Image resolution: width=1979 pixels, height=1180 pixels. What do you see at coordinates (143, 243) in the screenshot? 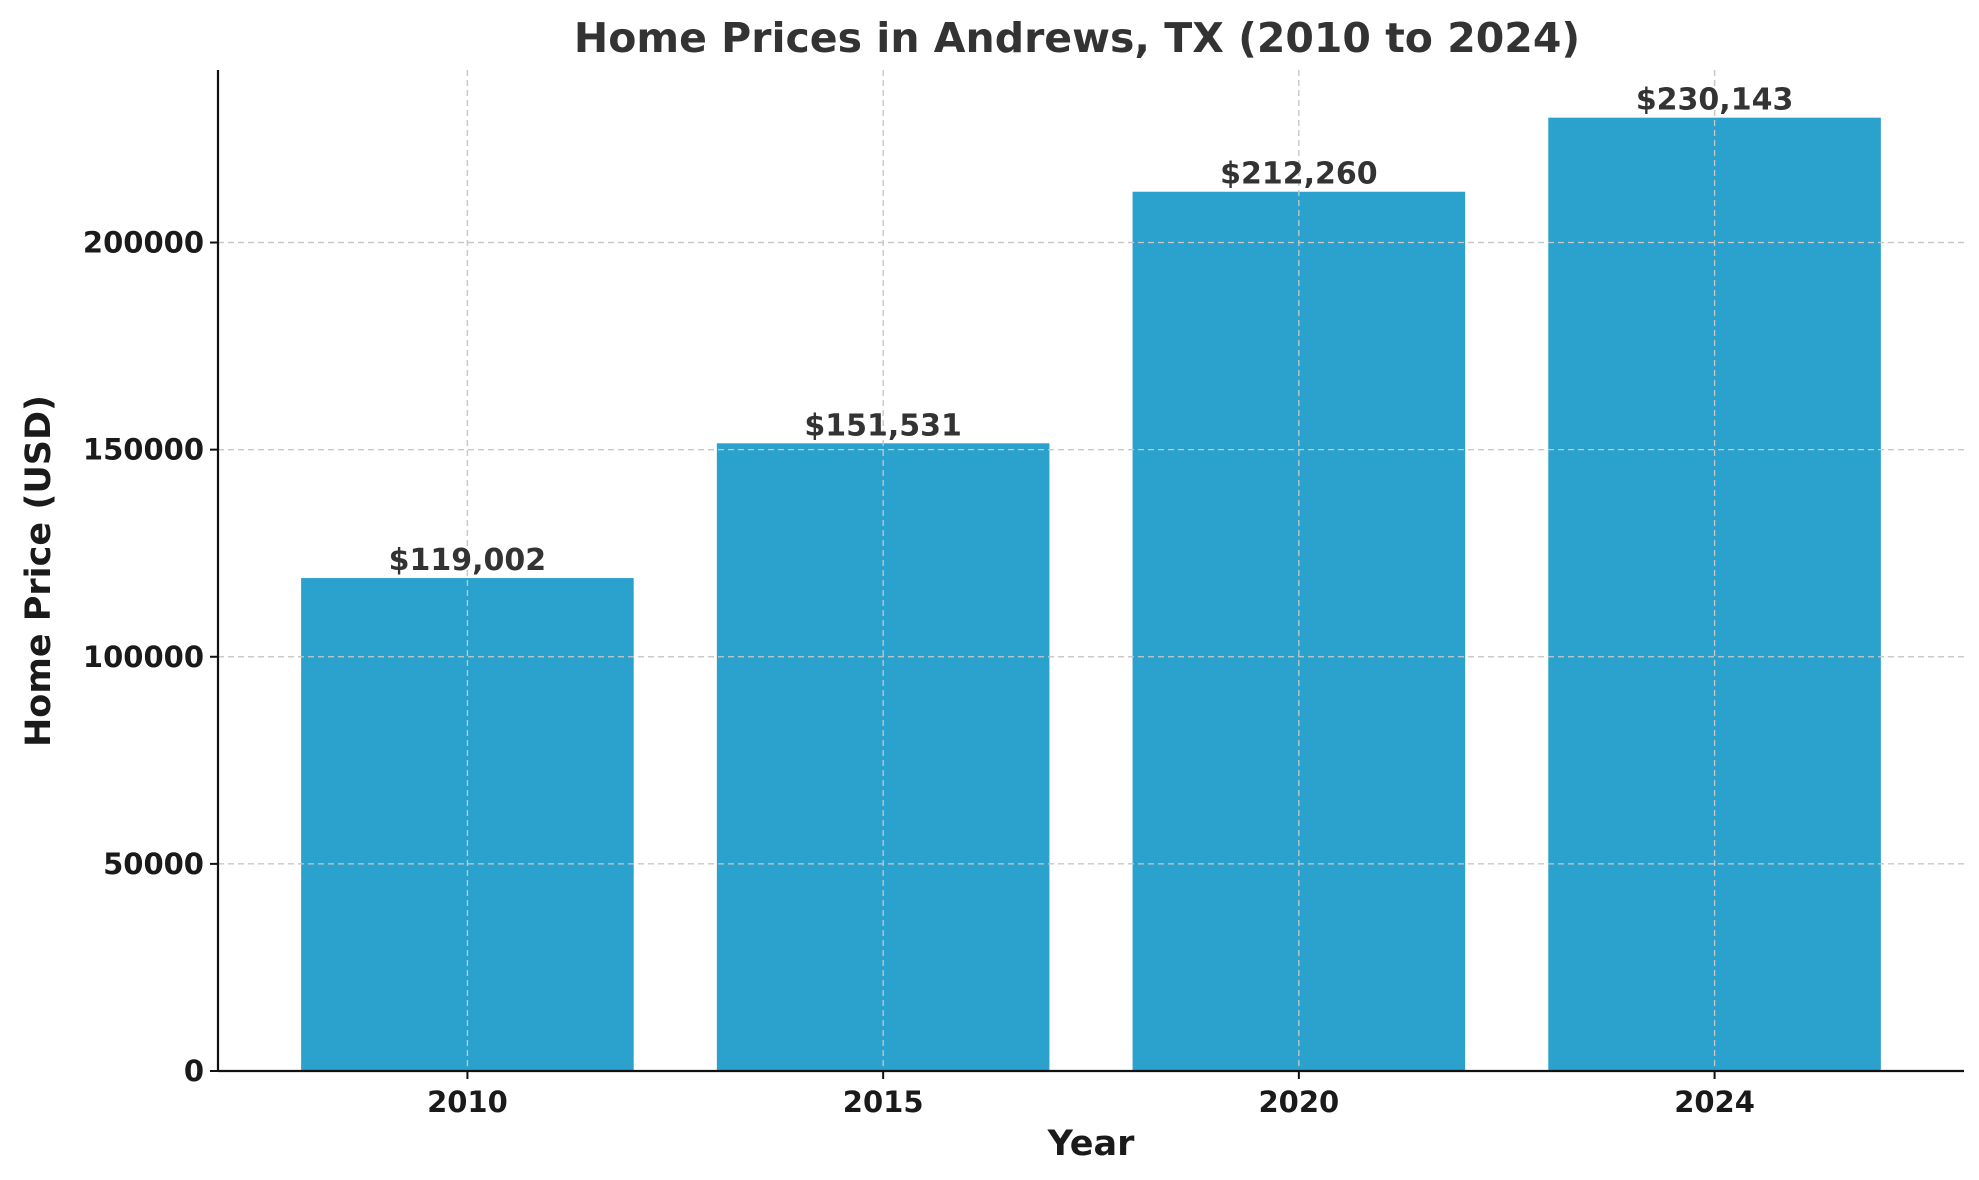
I see `y-tick-label: 200000` at bounding box center [143, 243].